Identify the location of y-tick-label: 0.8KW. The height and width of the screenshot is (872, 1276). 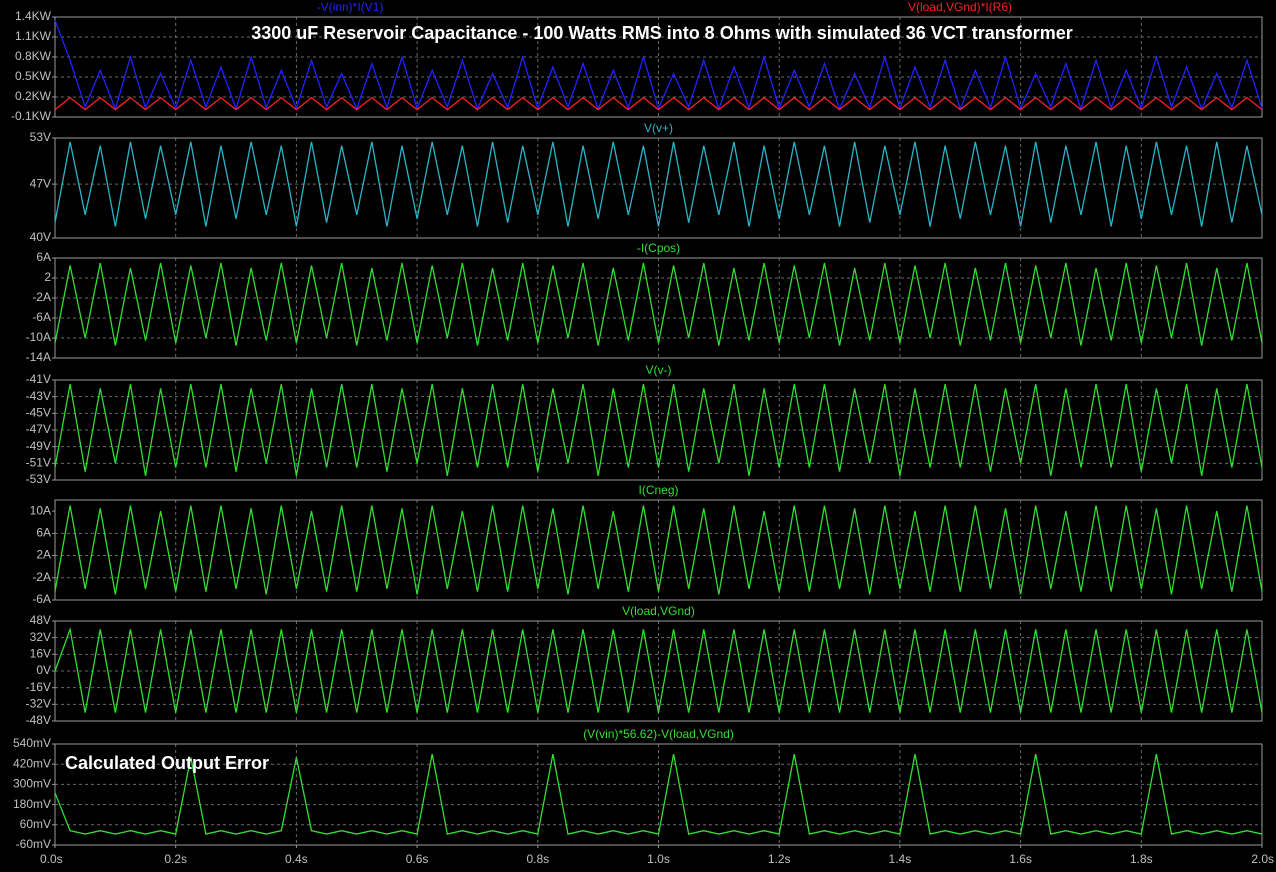
(33, 56).